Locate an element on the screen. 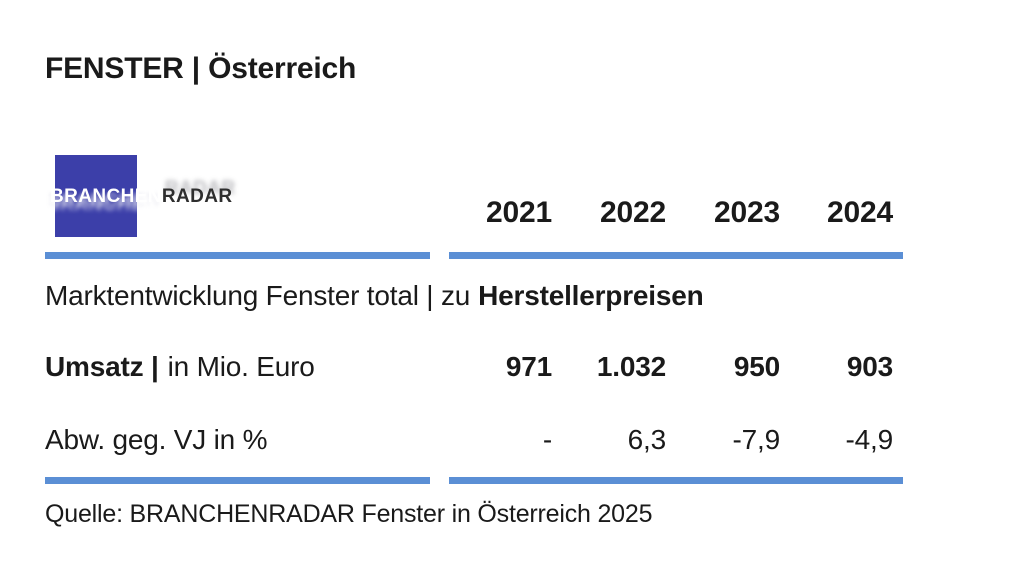 Image resolution: width=1024 pixels, height=588 pixels. divider-top-right-segment is located at coordinates (676, 255).